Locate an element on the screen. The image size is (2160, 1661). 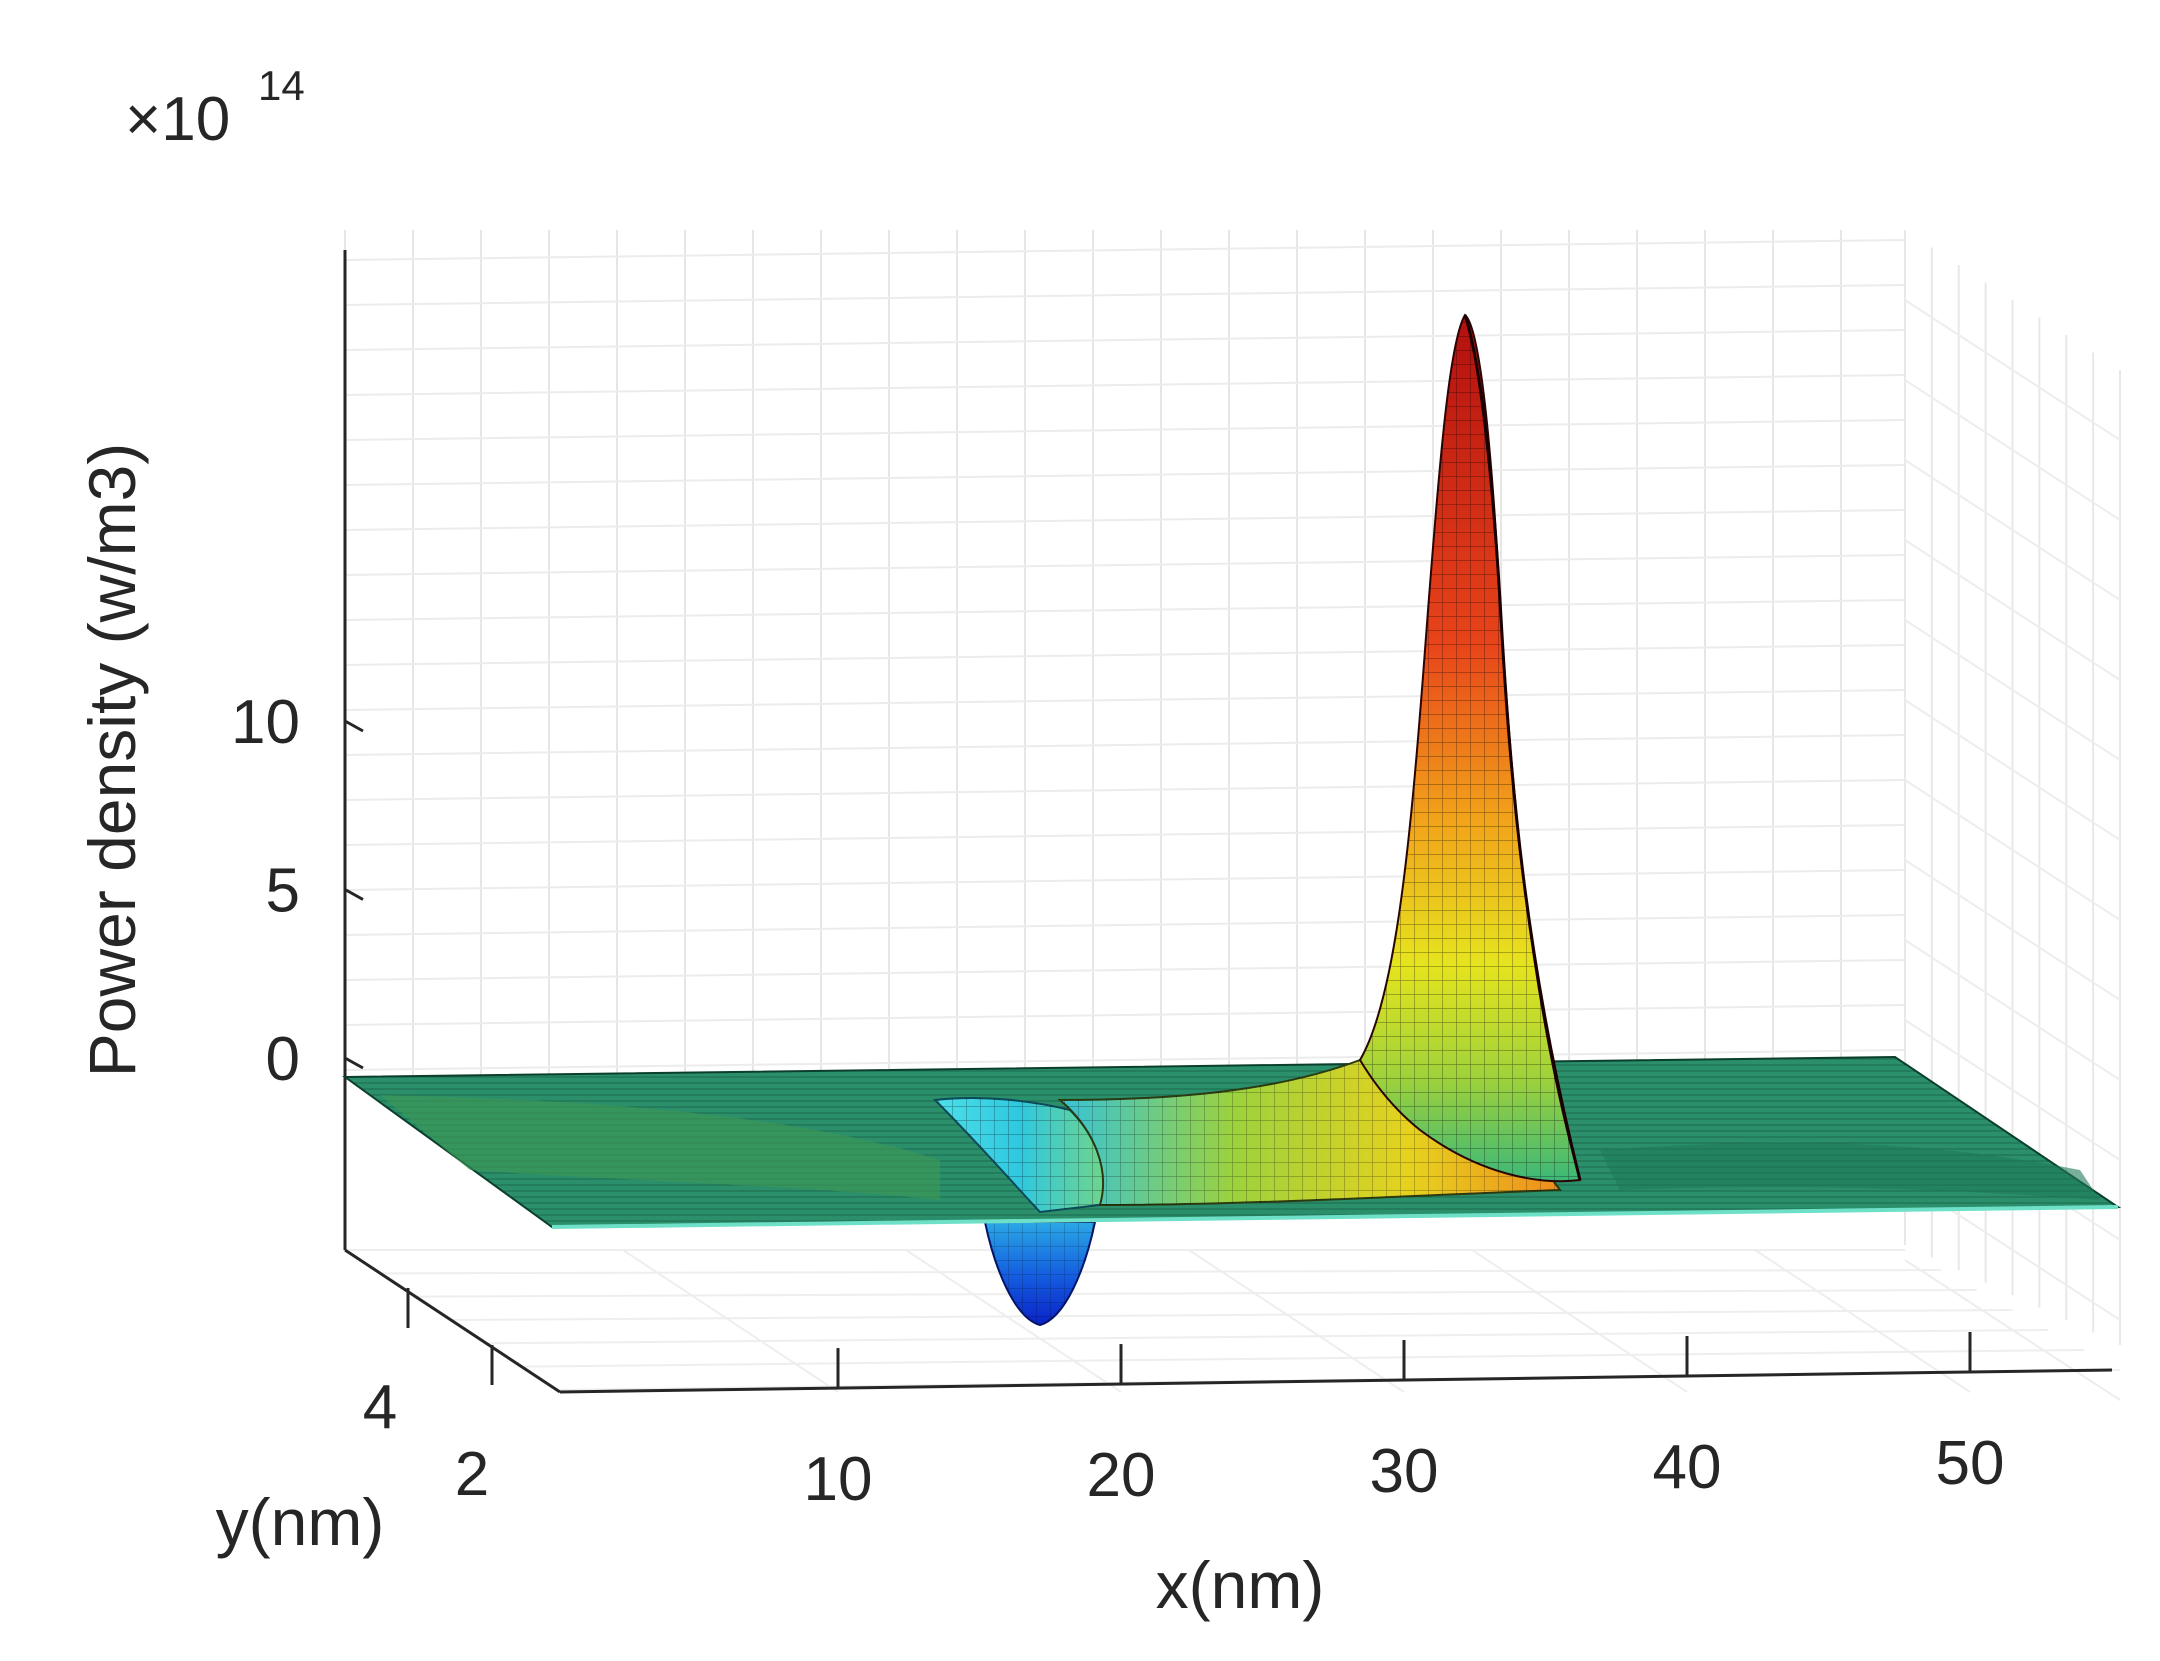
z-axis-title: Power density (w/m3) is located at coordinates (112, 760).